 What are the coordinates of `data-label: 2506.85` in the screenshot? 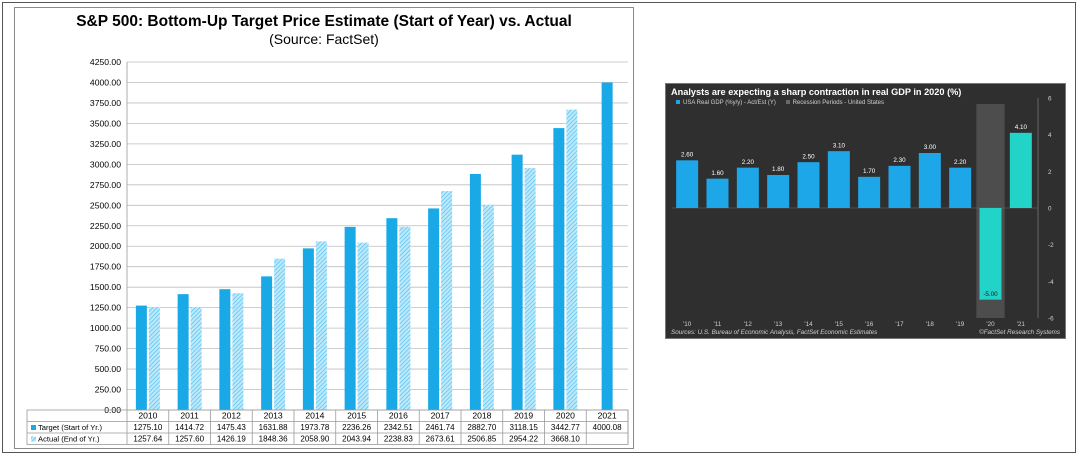 It's located at (481, 439).